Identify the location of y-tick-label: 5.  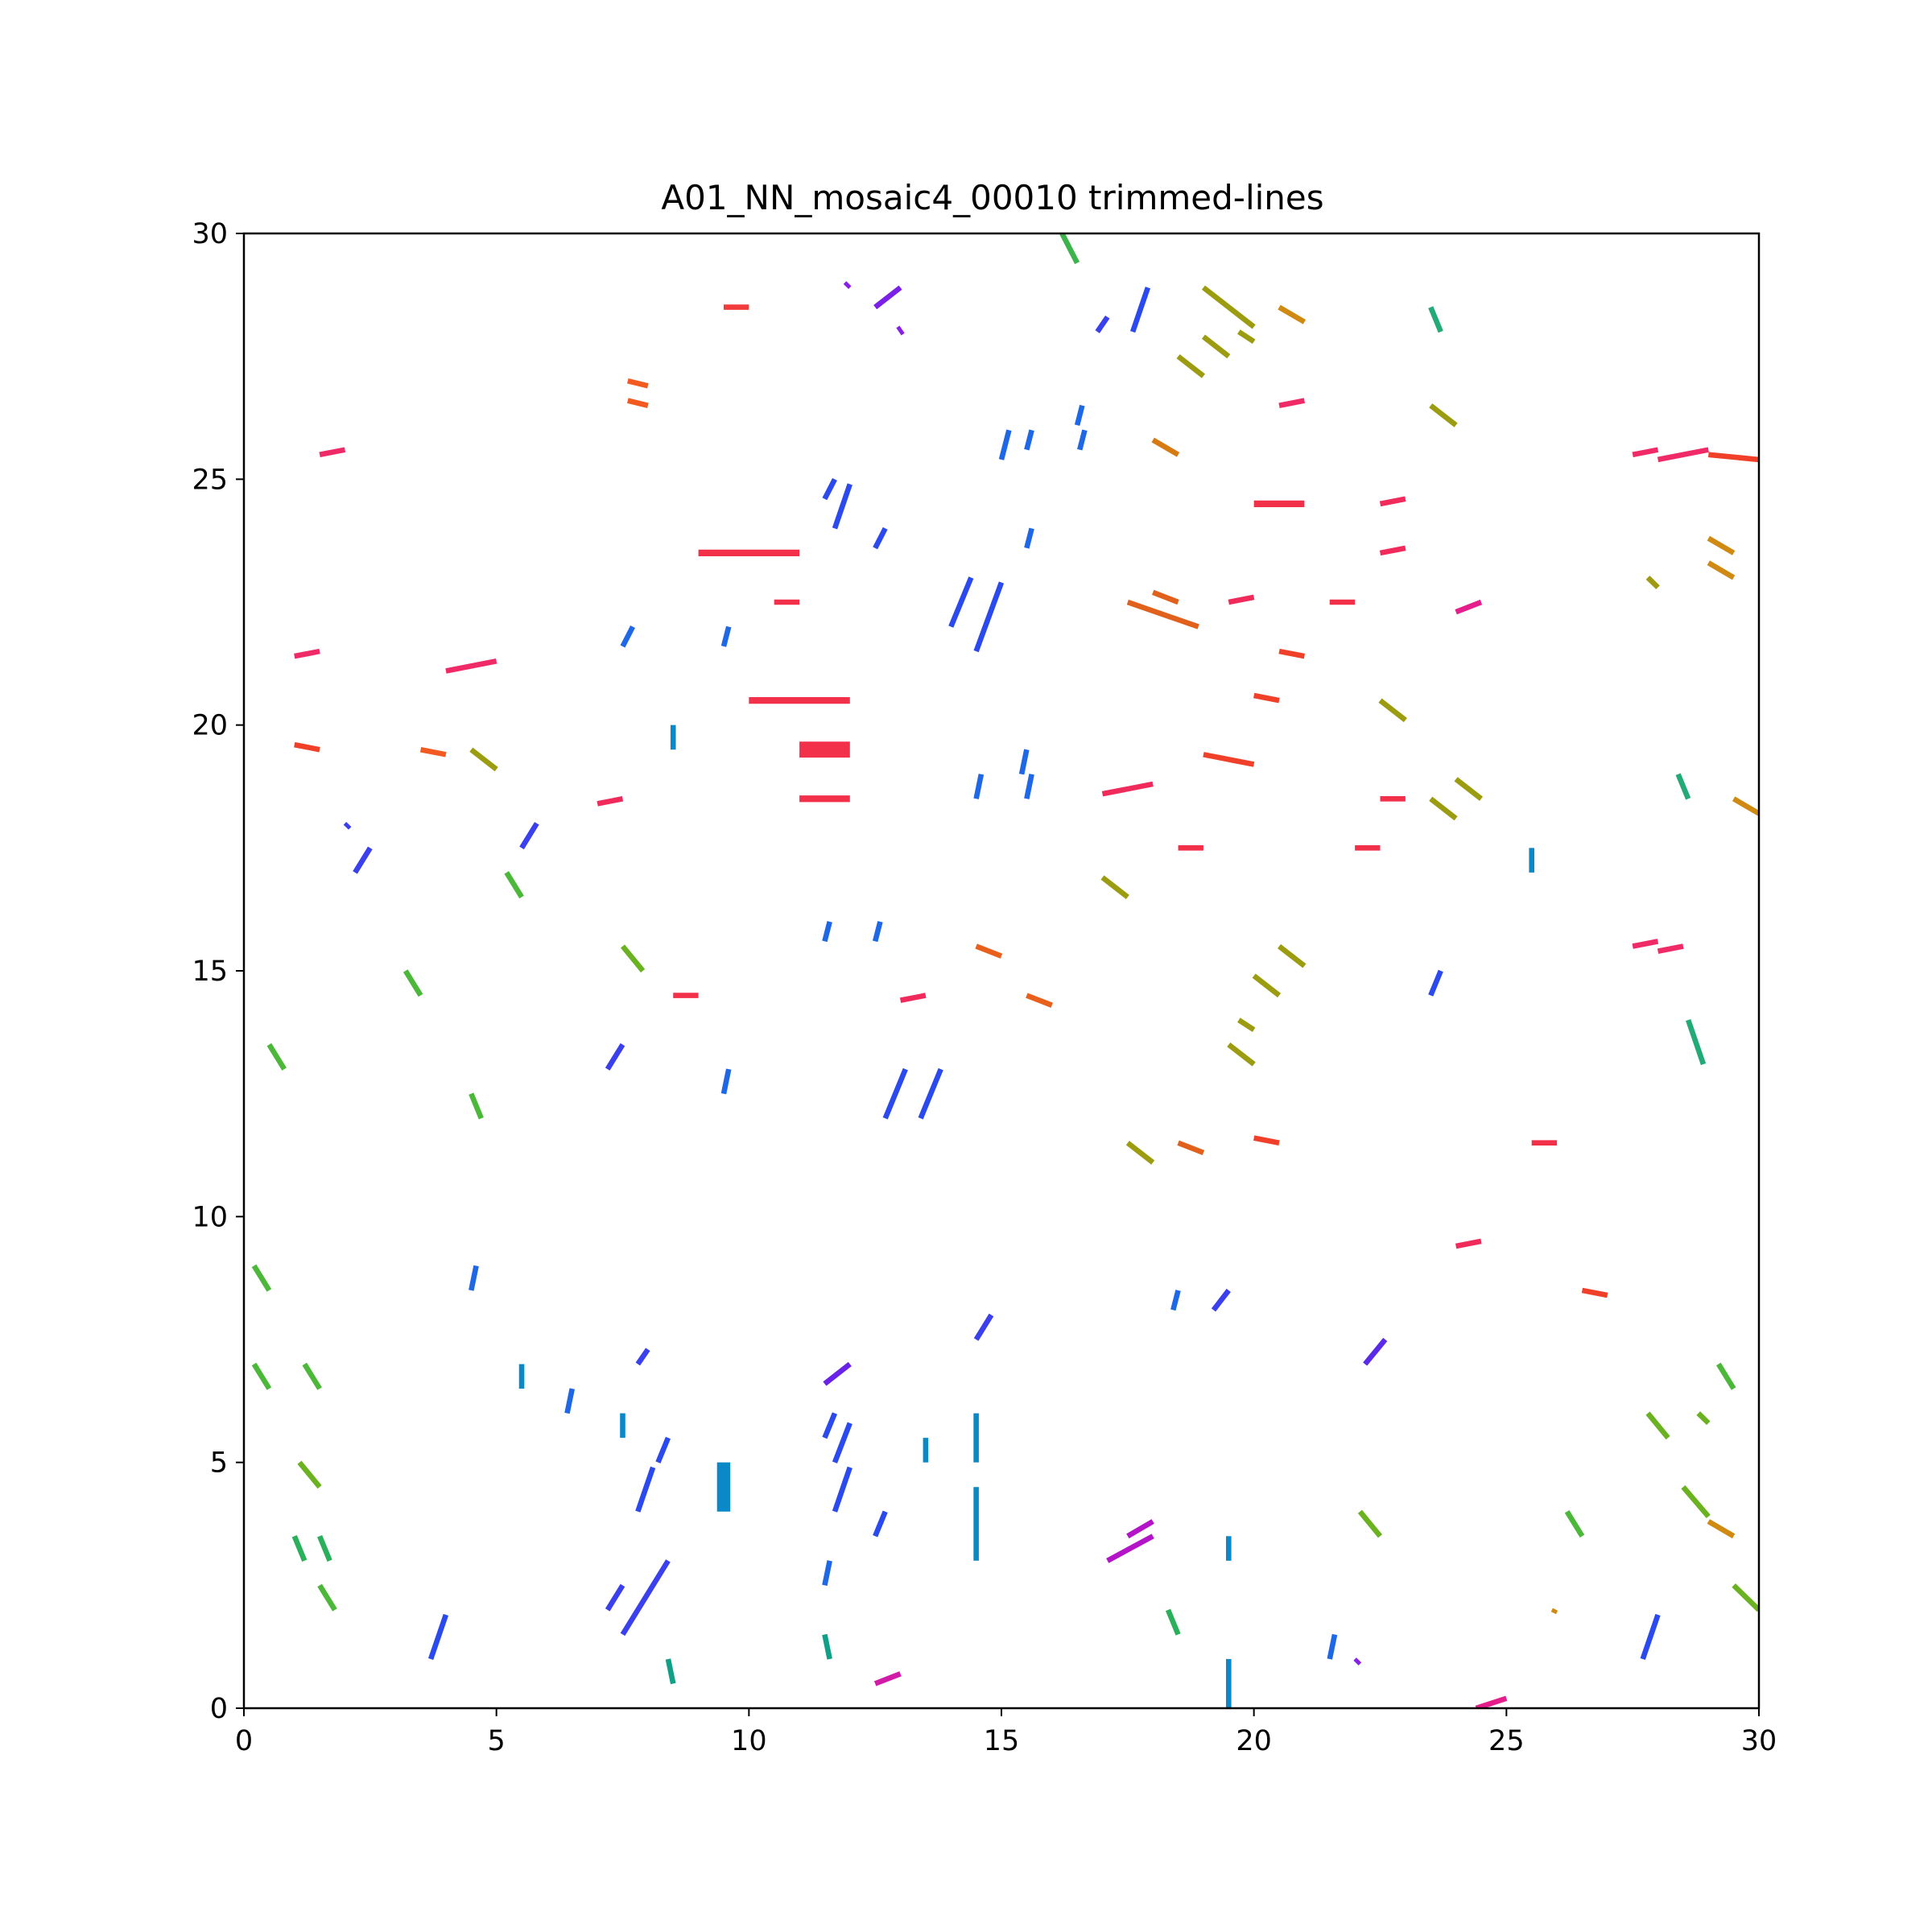
(219, 1463).